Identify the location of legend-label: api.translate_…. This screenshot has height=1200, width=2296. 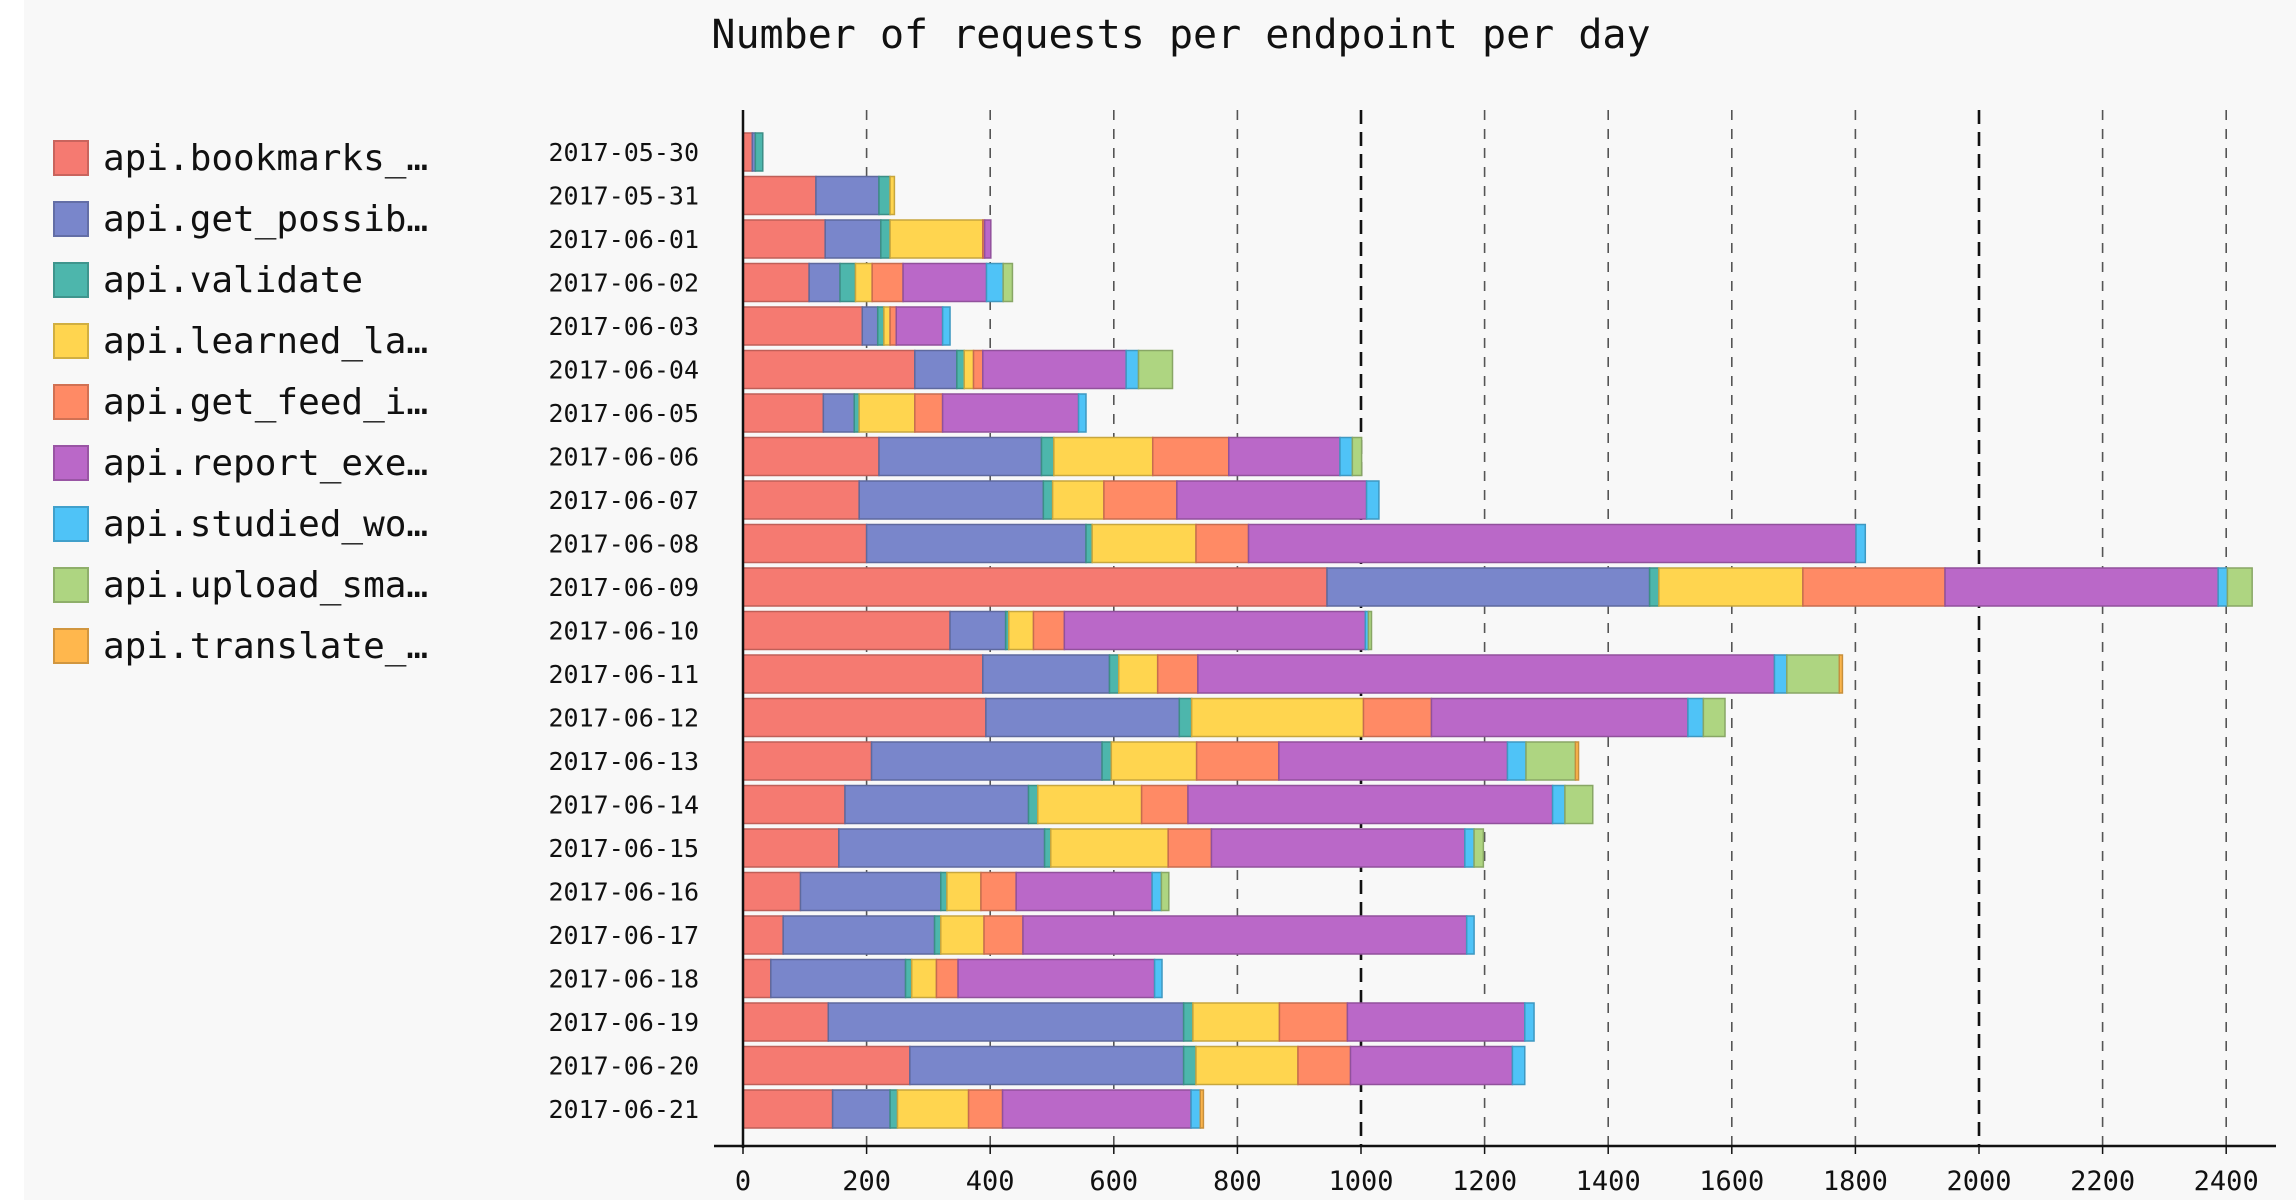
(265, 646).